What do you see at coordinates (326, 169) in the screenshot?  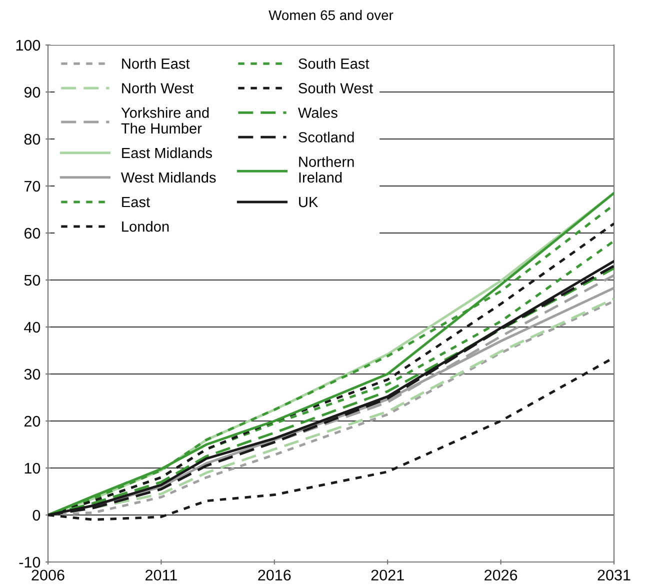 I see `legend-label: Northern Ireland` at bounding box center [326, 169].